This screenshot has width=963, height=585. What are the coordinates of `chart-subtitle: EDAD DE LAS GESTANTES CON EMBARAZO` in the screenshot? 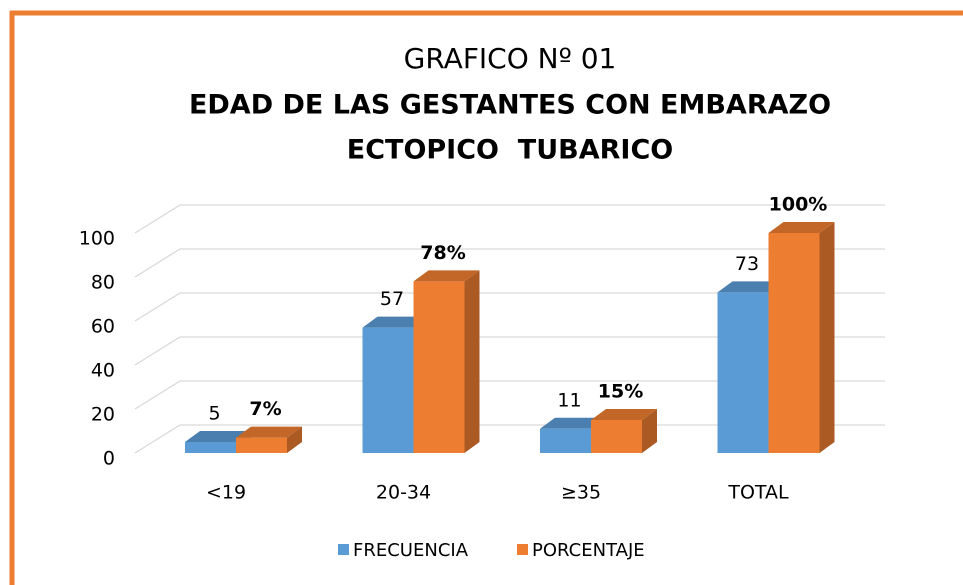 It's located at (510, 105).